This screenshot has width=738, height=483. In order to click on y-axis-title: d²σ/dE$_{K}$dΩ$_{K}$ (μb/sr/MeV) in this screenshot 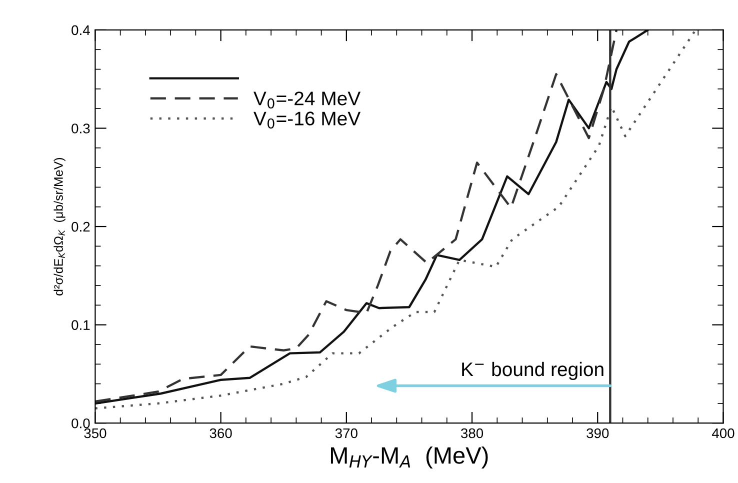, I will do `click(60, 227)`.